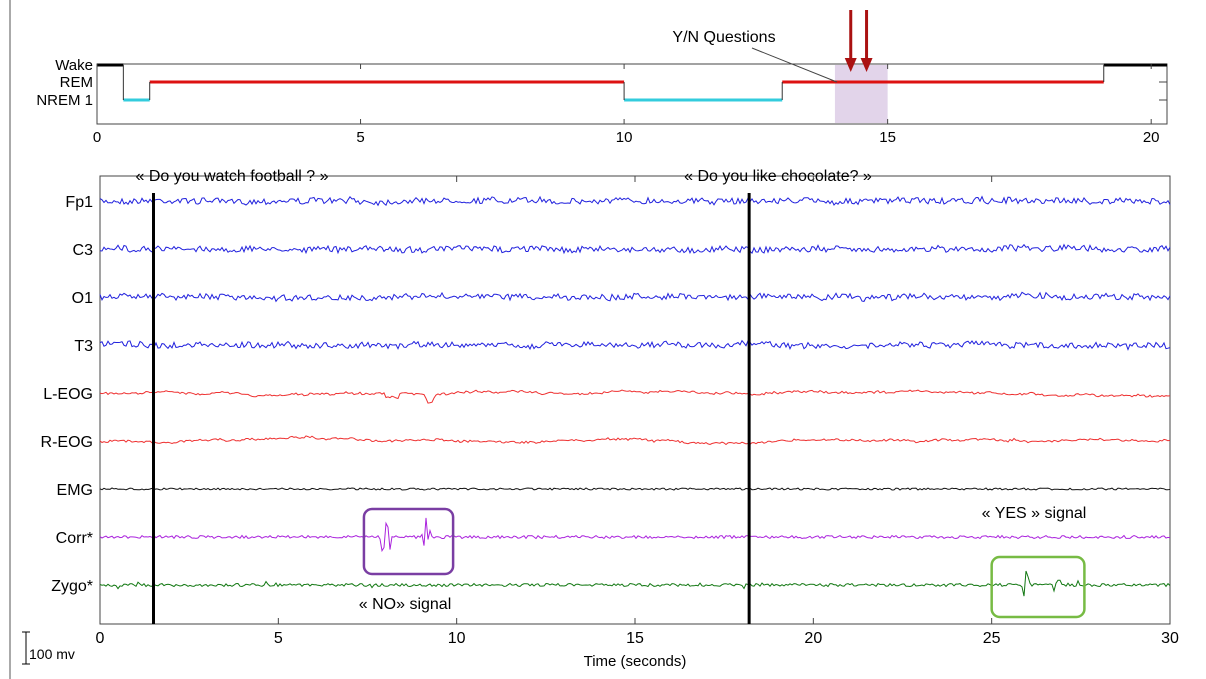 This screenshot has height=679, width=1206. Describe the element at coordinates (67, 442) in the screenshot. I see `channel-label: R-EOG` at that location.